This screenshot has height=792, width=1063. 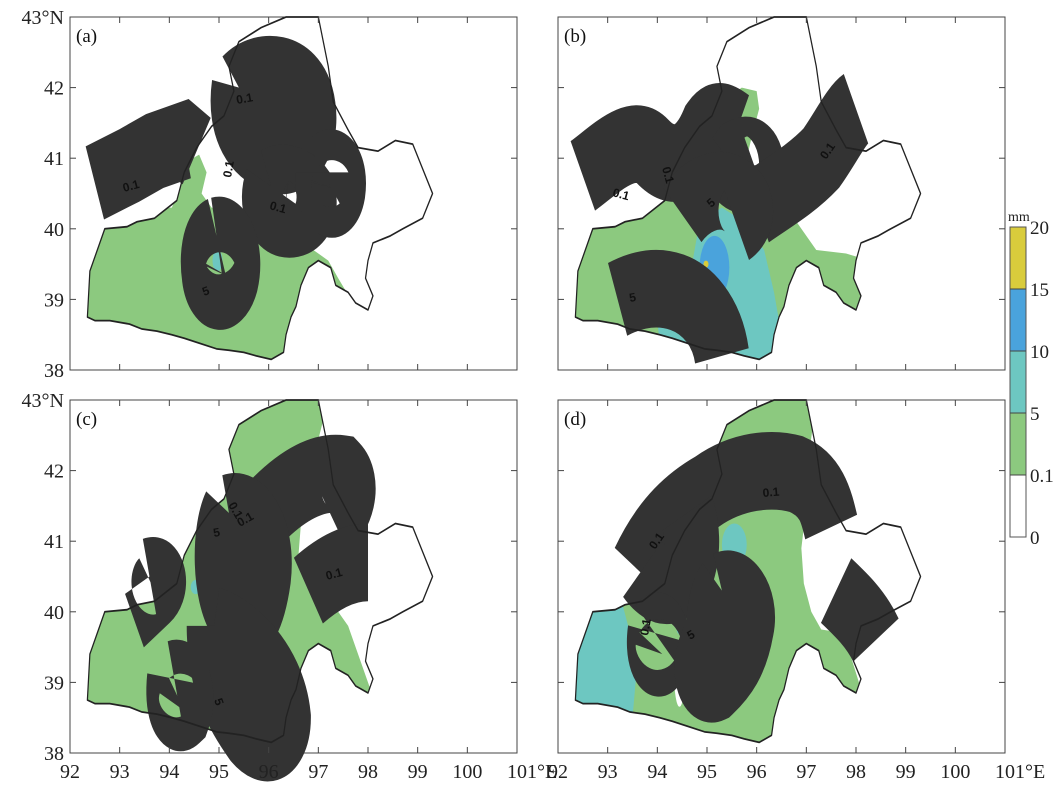 What do you see at coordinates (1035, 414) in the screenshot?
I see `colorbar-label: 5` at bounding box center [1035, 414].